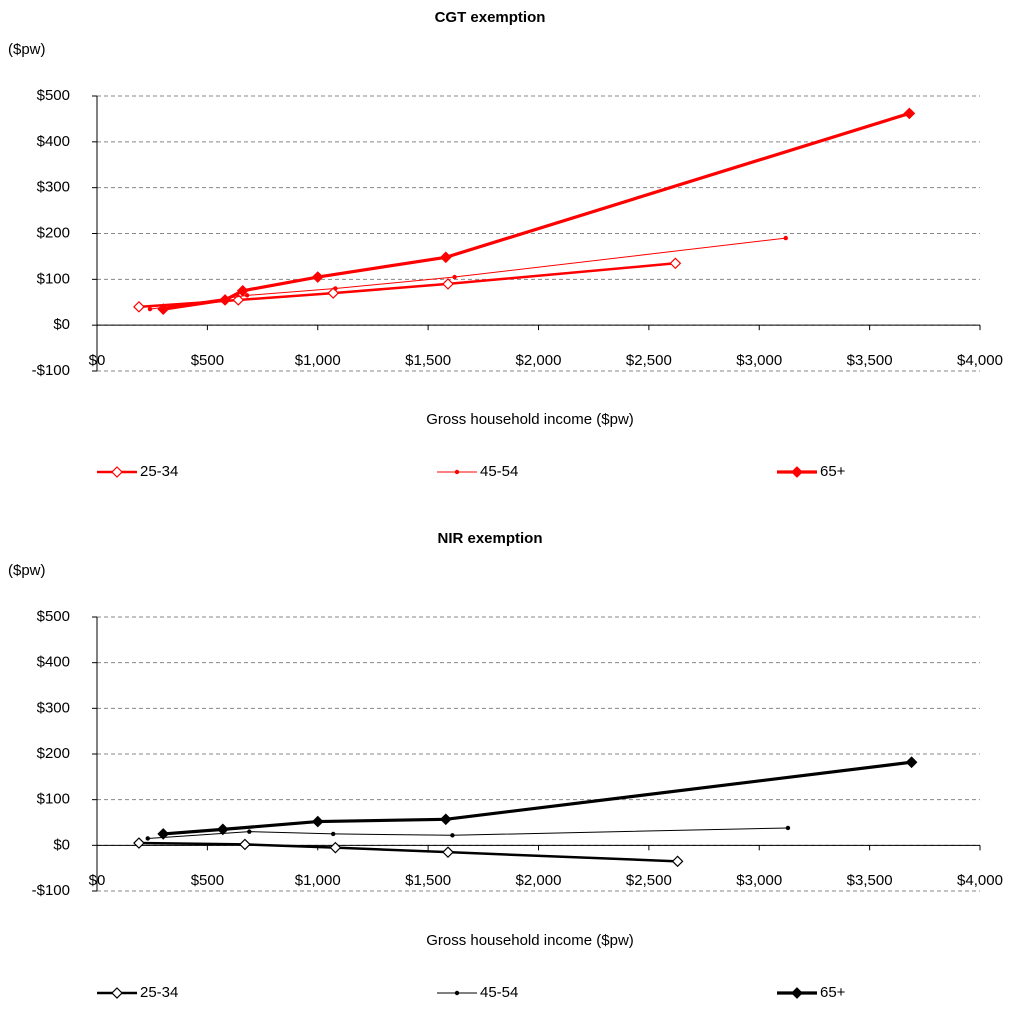 The width and height of the screenshot is (1024, 1012). Describe the element at coordinates (490, 17) in the screenshot. I see `chart-title: CGT exemption` at that location.